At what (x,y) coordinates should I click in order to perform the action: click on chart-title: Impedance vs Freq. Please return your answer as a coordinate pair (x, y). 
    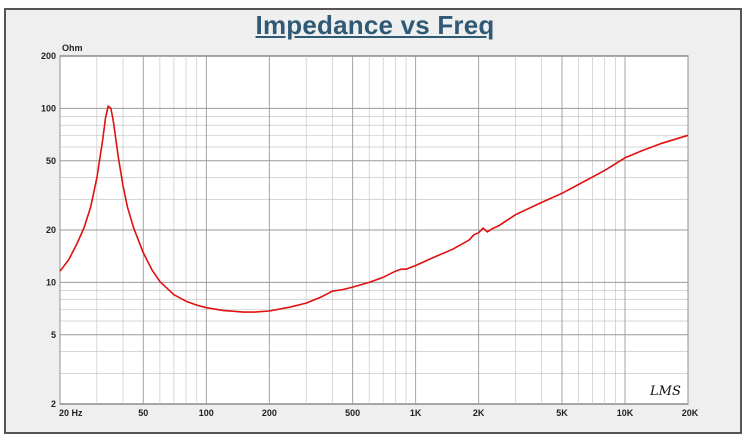
    Looking at the image, I should click on (375, 25).